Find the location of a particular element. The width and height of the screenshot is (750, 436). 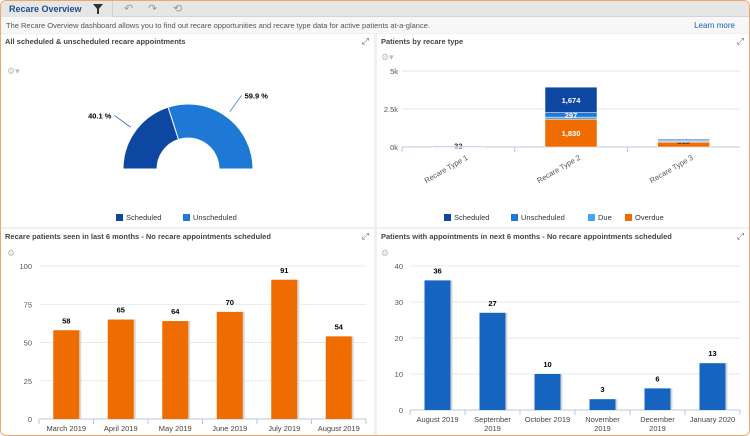

donut-label: 40.1 % is located at coordinates (100, 115).